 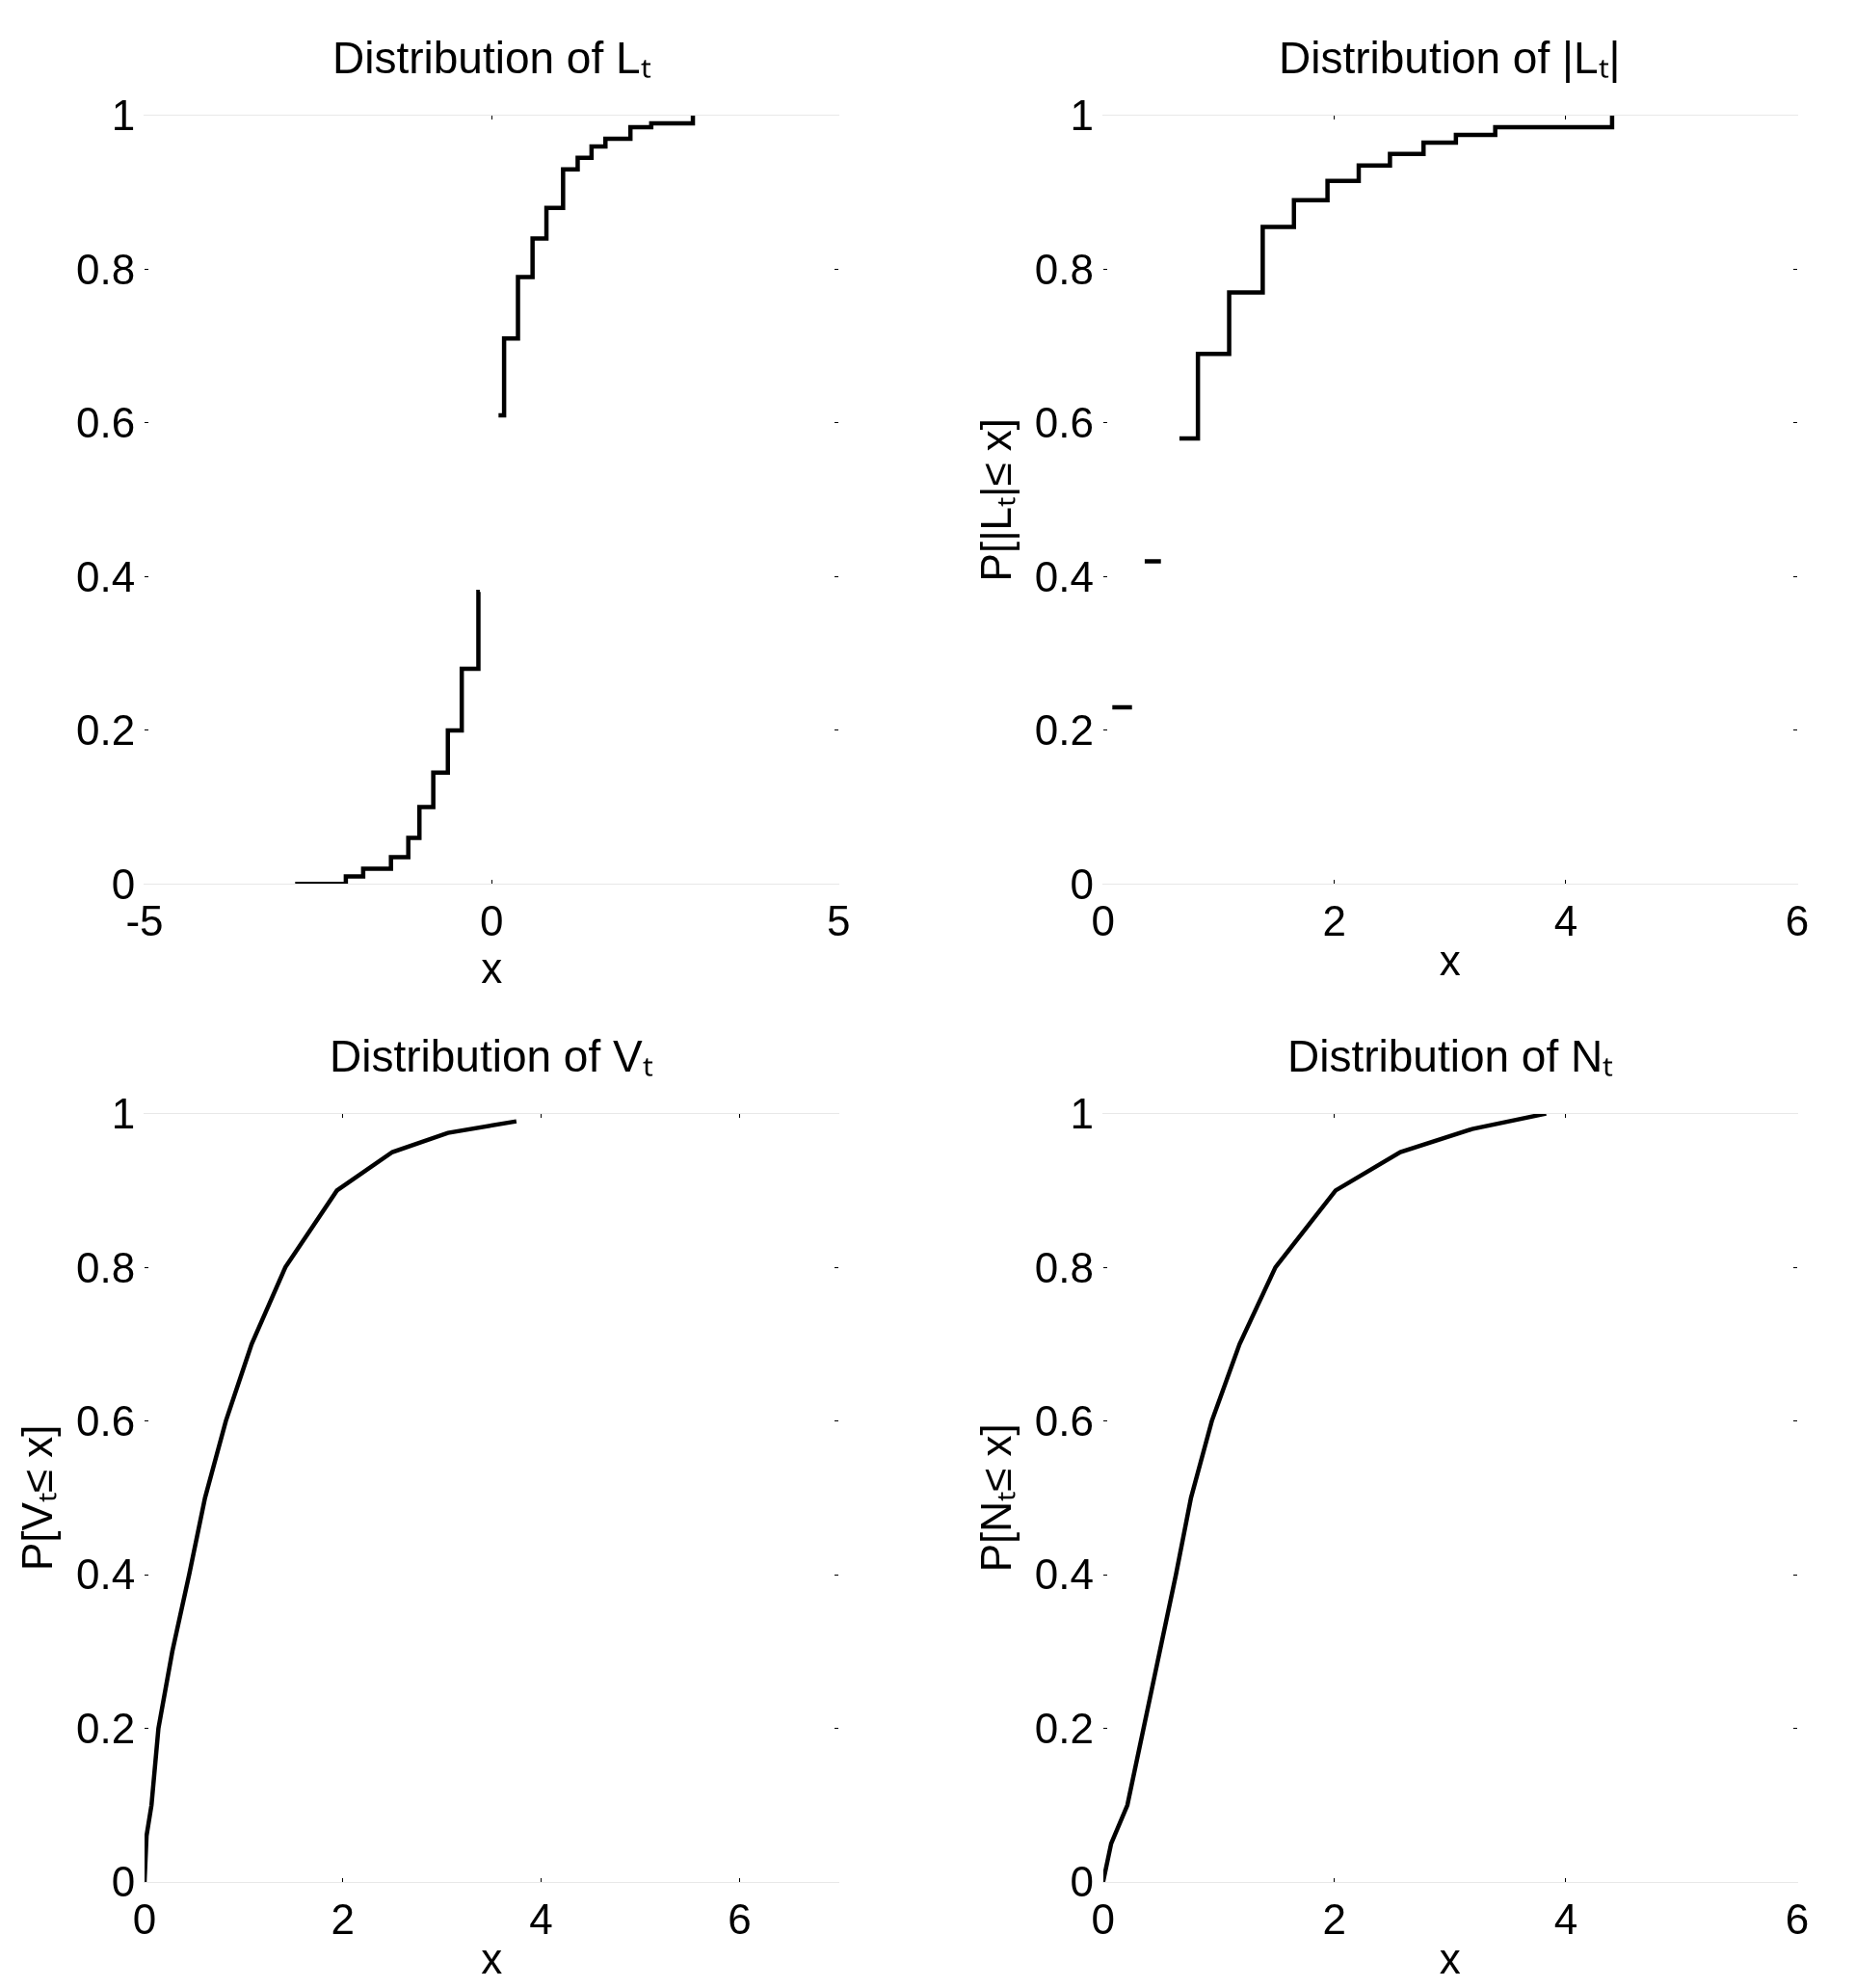 What do you see at coordinates (995, 499) in the screenshot?
I see `y-axis-title: P[|Lₜ|≤ x]` at bounding box center [995, 499].